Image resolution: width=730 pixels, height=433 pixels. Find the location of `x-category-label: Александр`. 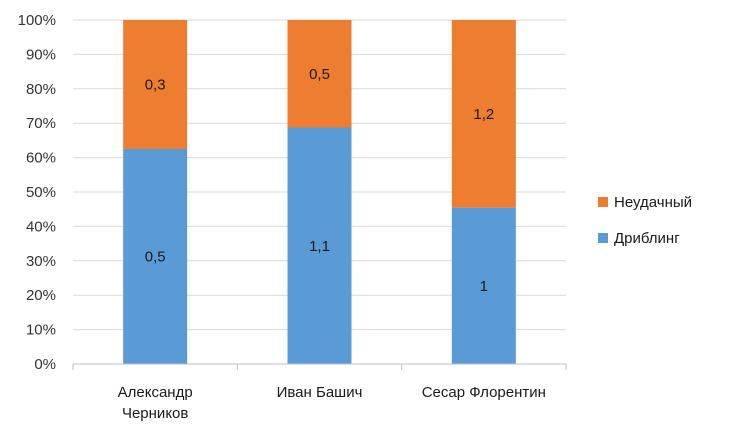

x-category-label: Александр is located at coordinates (155, 392).